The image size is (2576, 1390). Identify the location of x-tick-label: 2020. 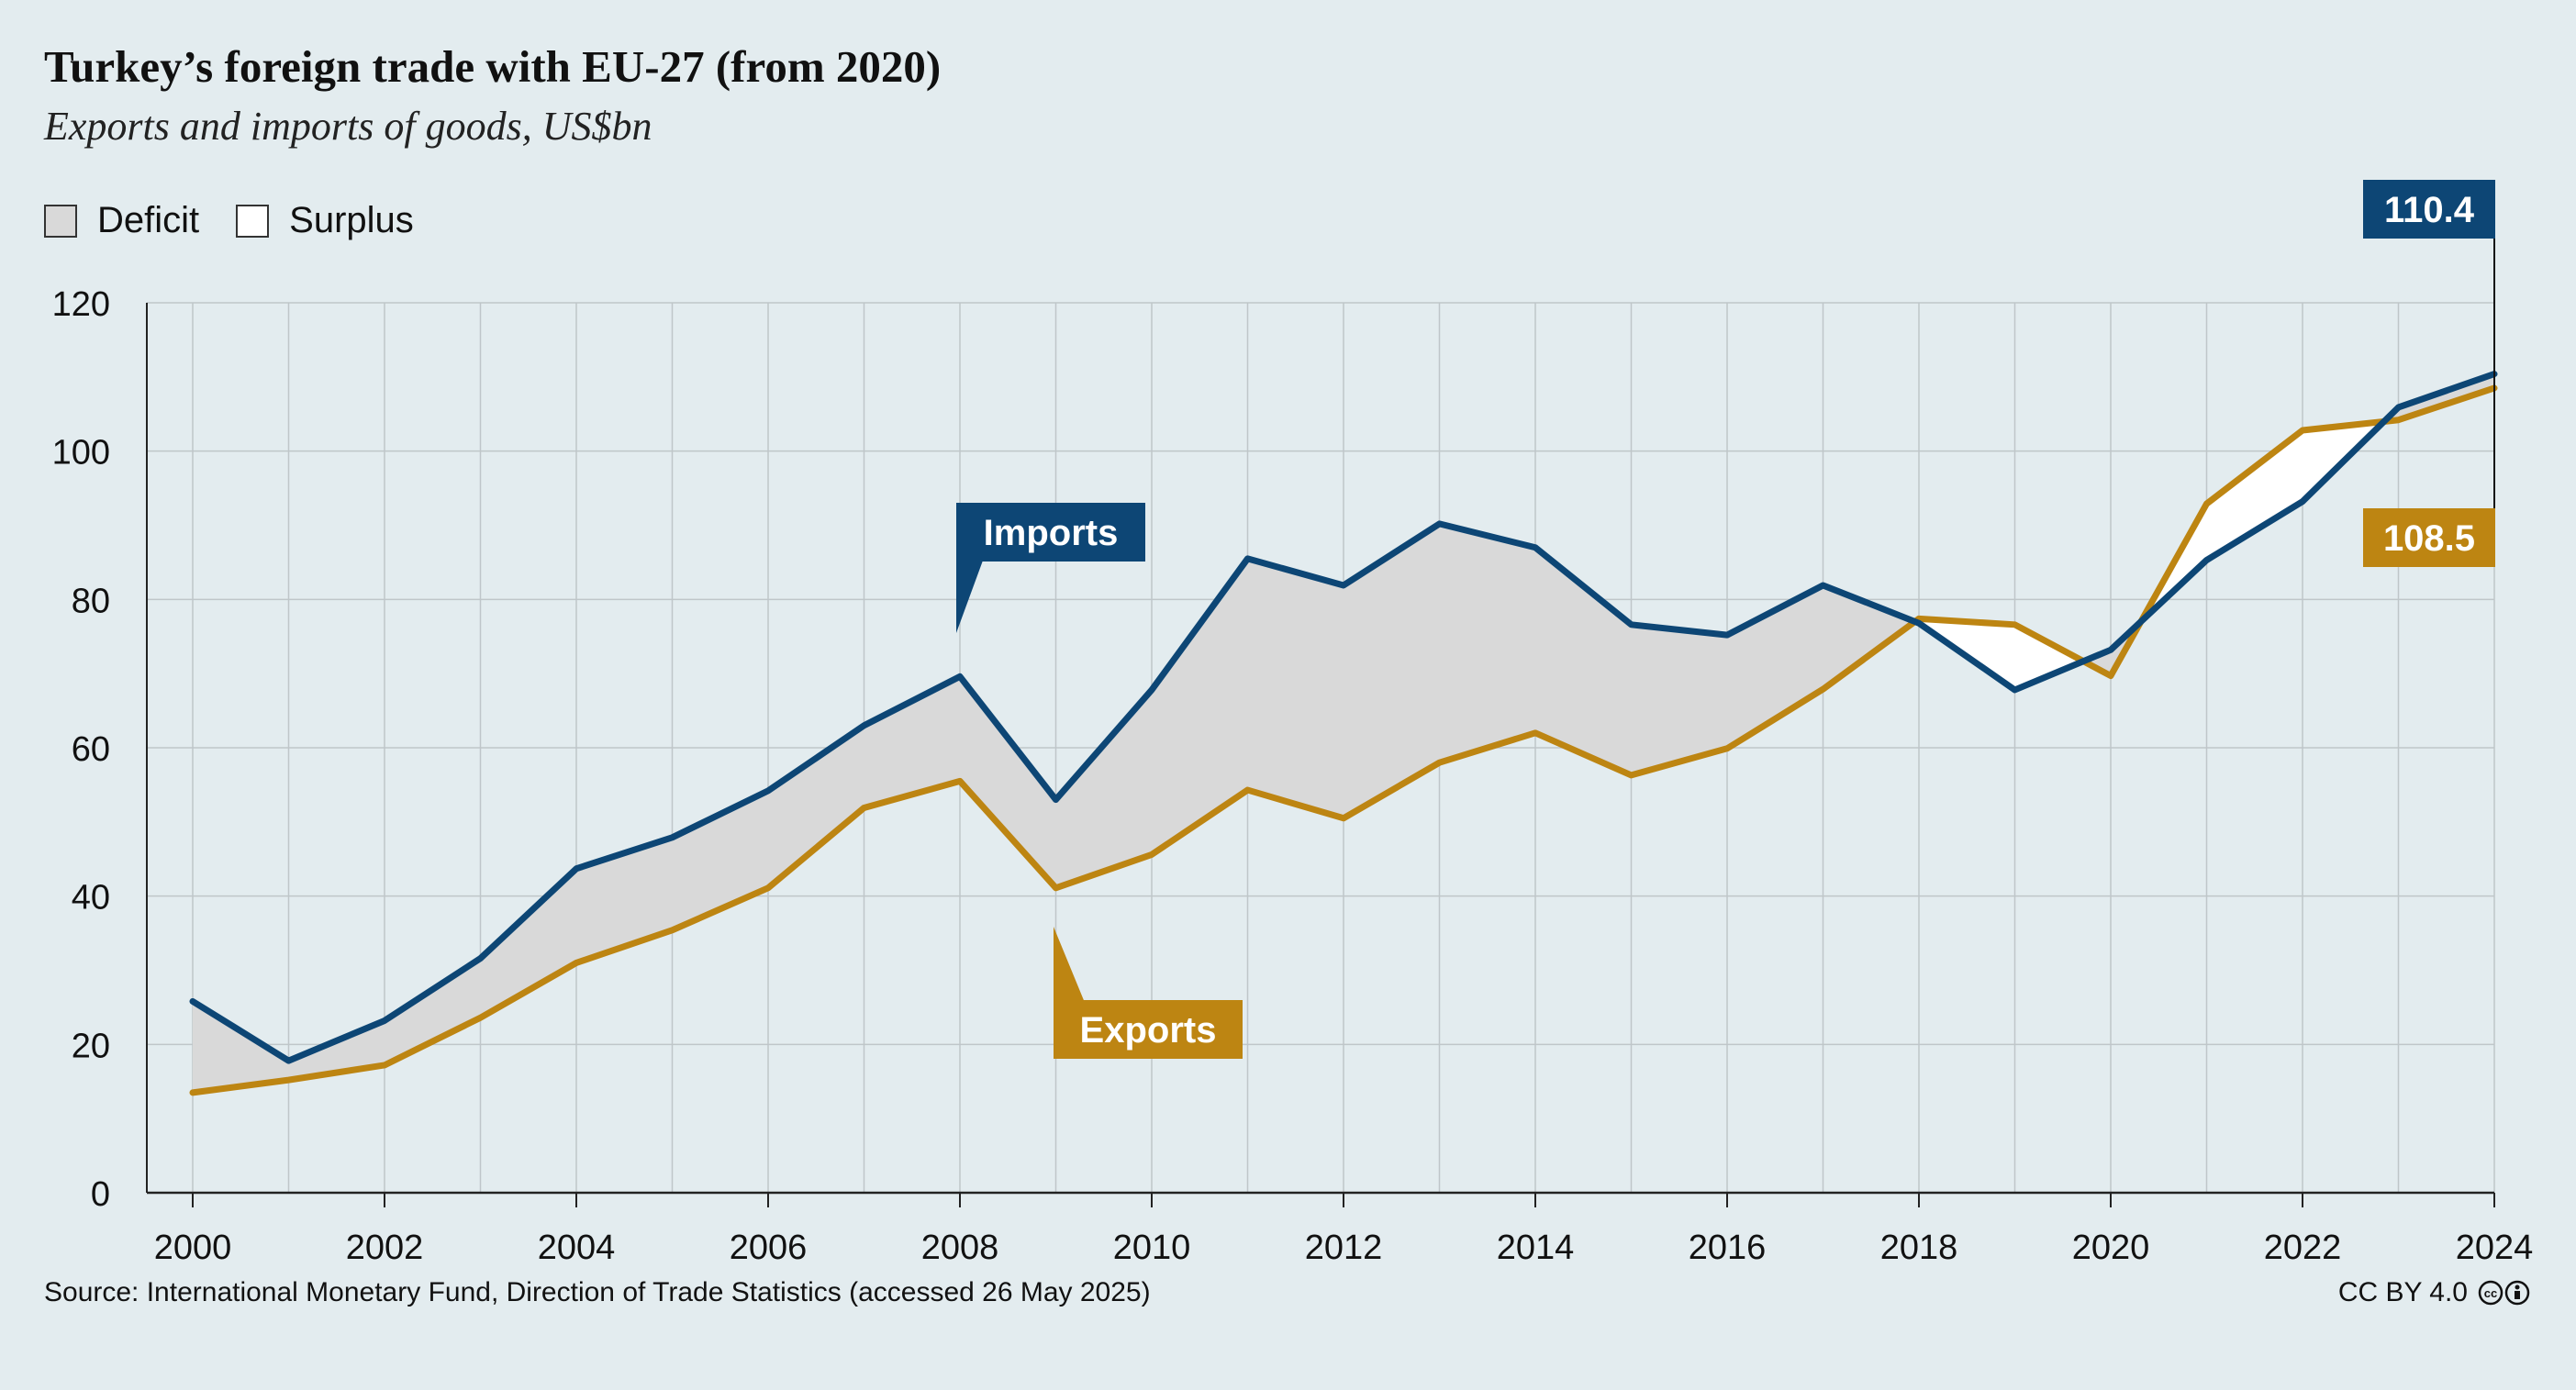
(2111, 1248).